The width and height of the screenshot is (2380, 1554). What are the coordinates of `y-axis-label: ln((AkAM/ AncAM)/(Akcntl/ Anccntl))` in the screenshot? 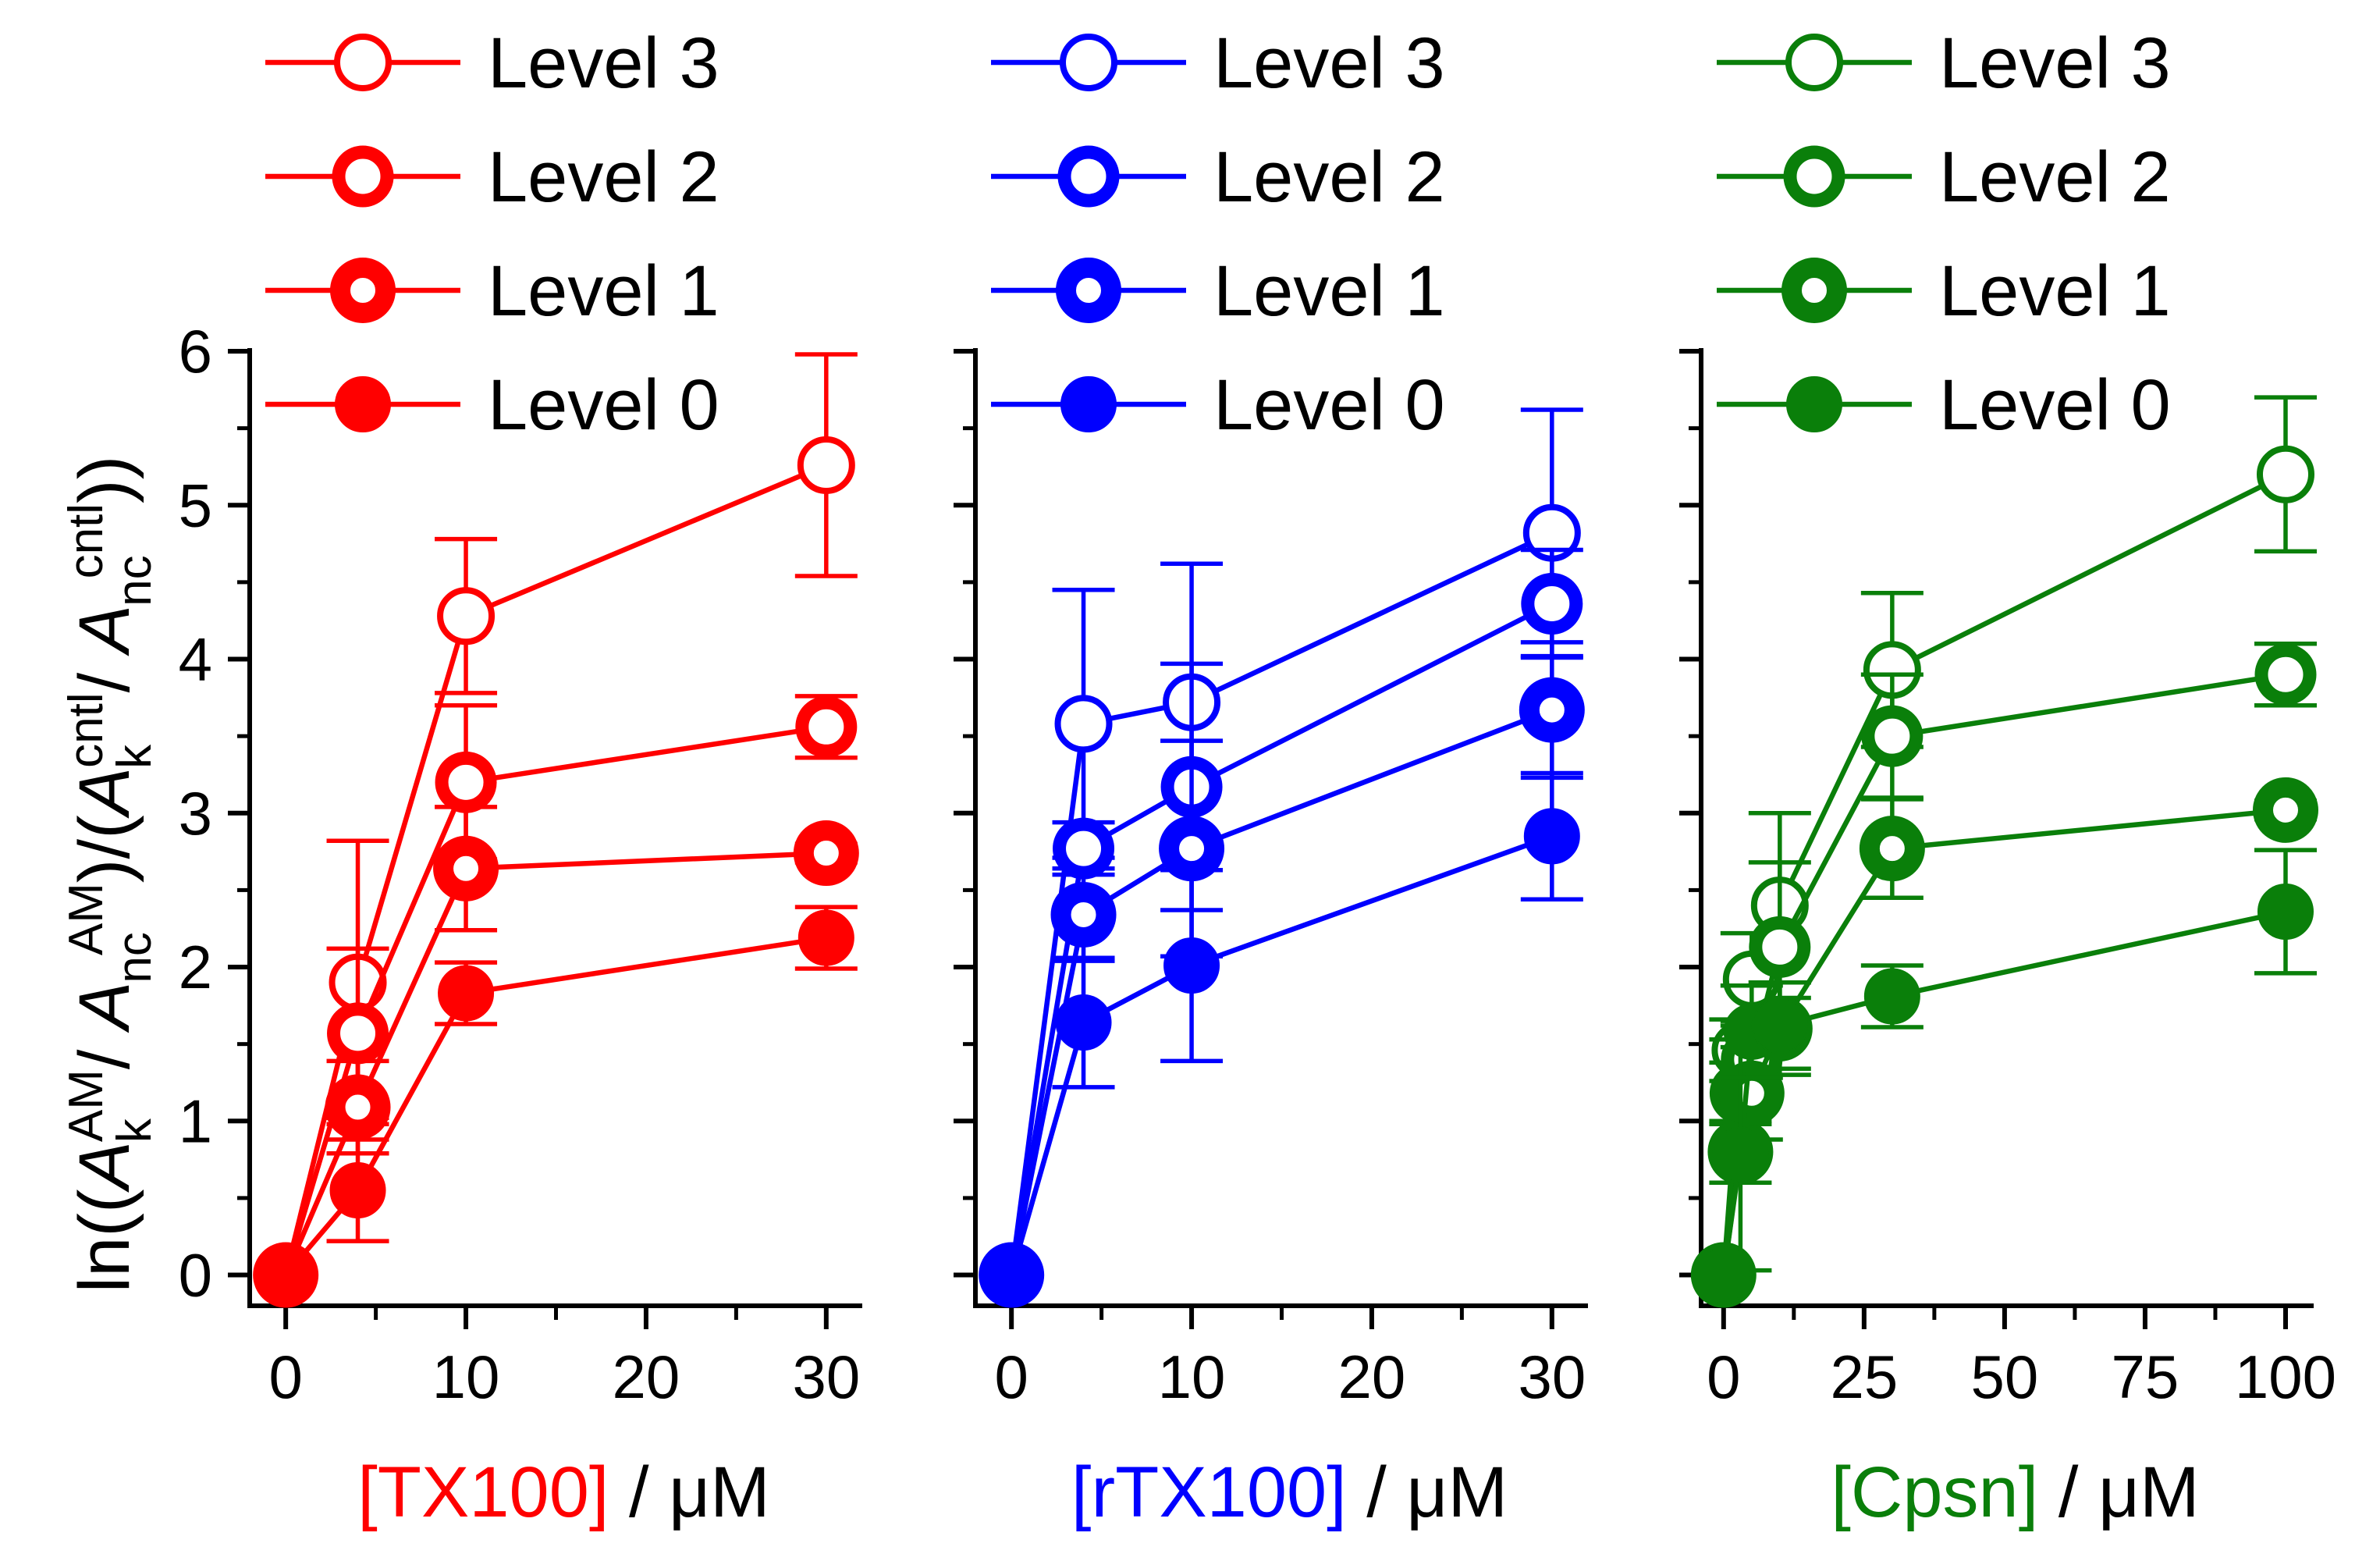 It's located at (110, 874).